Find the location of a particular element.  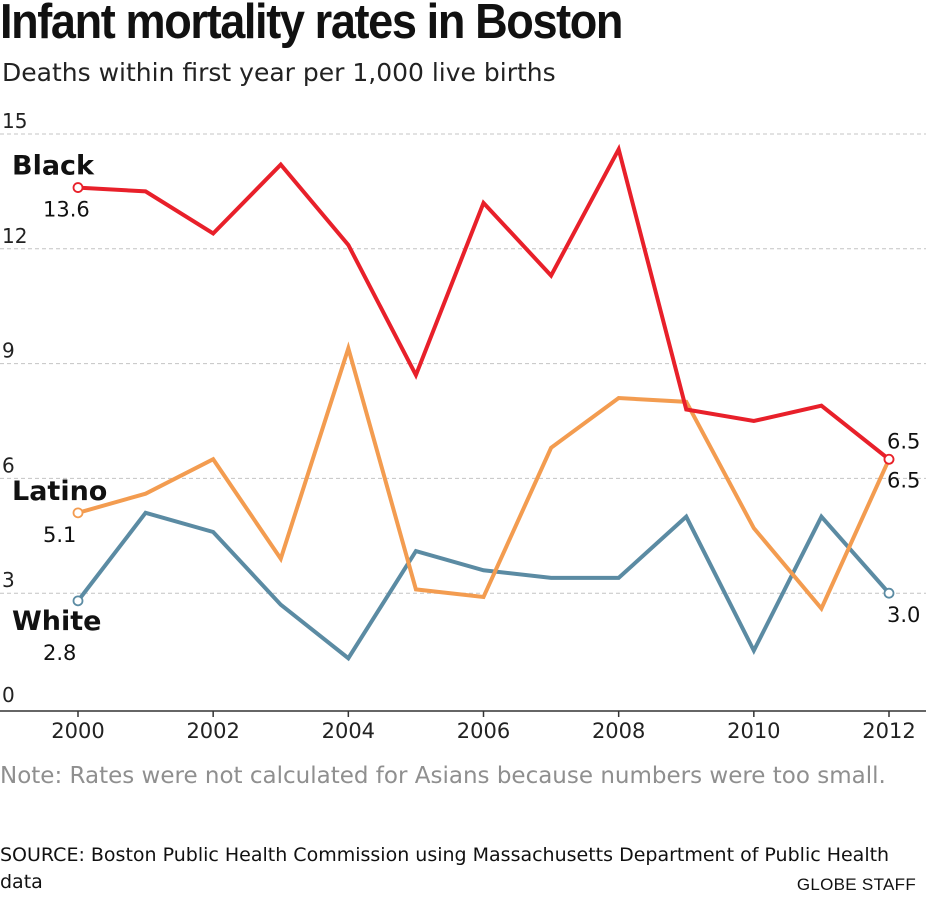

x-tick-label: 2004 is located at coordinates (348, 731).